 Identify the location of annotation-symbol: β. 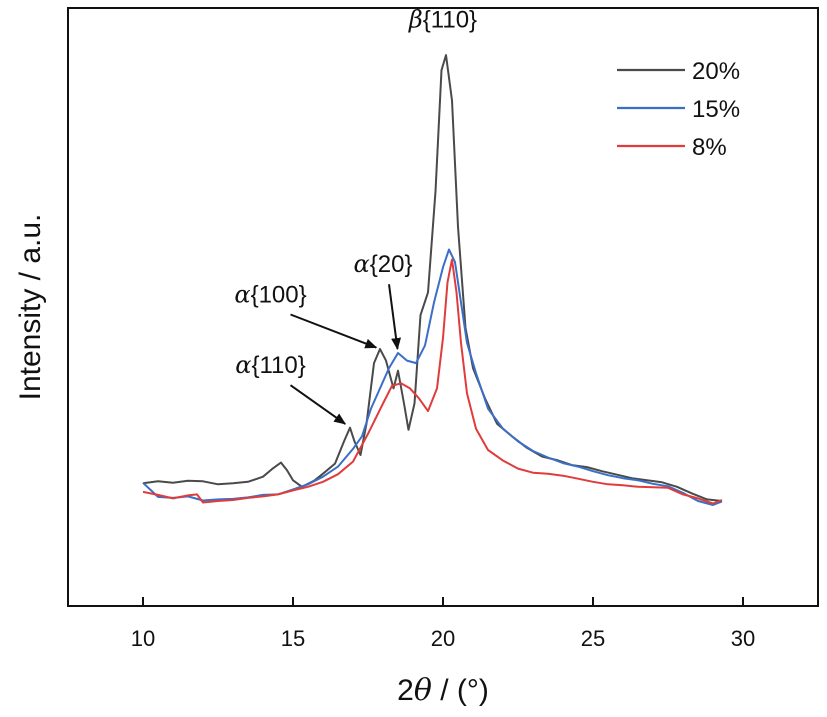
(415, 19).